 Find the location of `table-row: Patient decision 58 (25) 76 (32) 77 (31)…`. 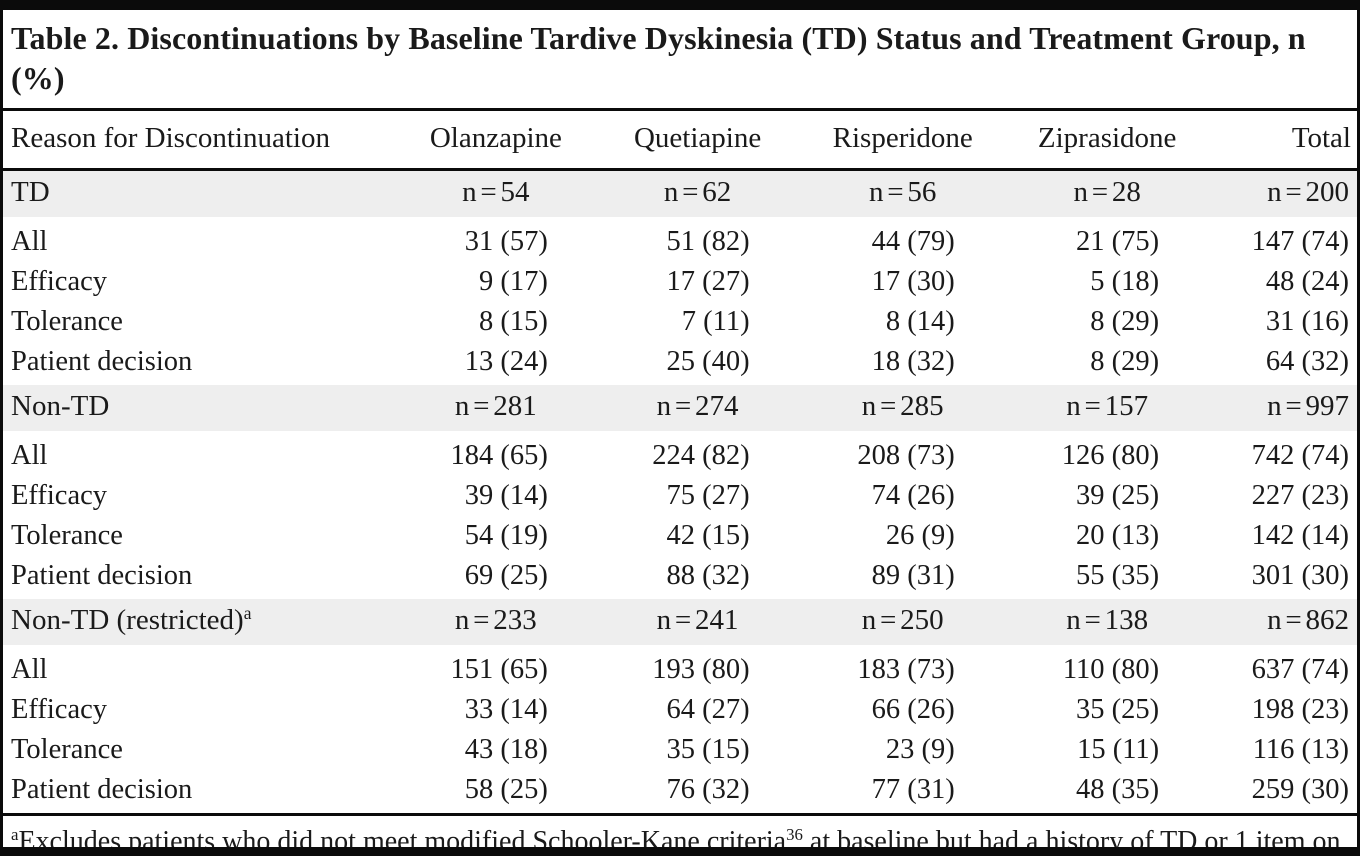

table-row: Patient decision 58 (25) 76 (32) 77 (31)… is located at coordinates (680, 792).